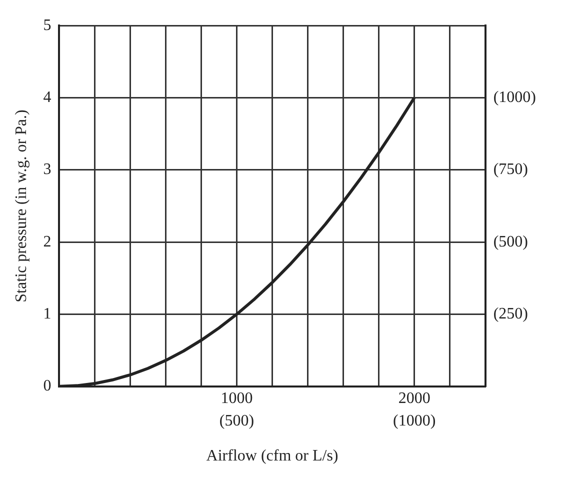  What do you see at coordinates (414, 399) in the screenshot?
I see `x-tick-label: 2000` at bounding box center [414, 399].